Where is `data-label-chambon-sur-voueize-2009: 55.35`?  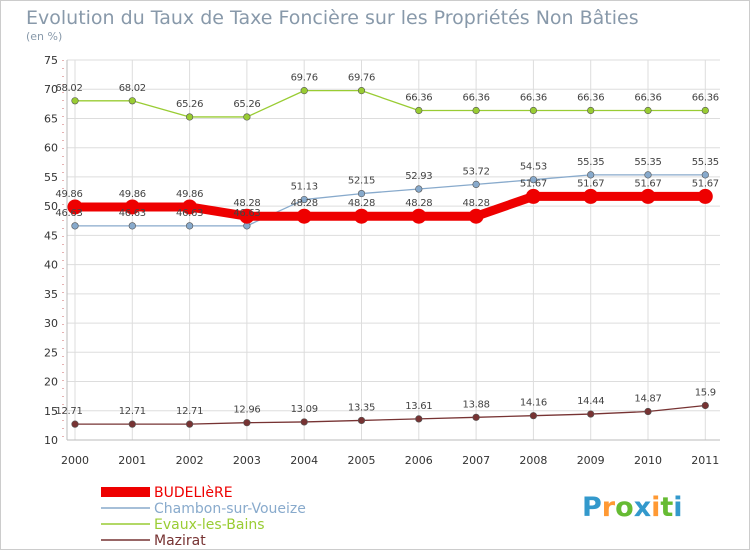 data-label-chambon-sur-voueize-2009: 55.35 is located at coordinates (590, 162).